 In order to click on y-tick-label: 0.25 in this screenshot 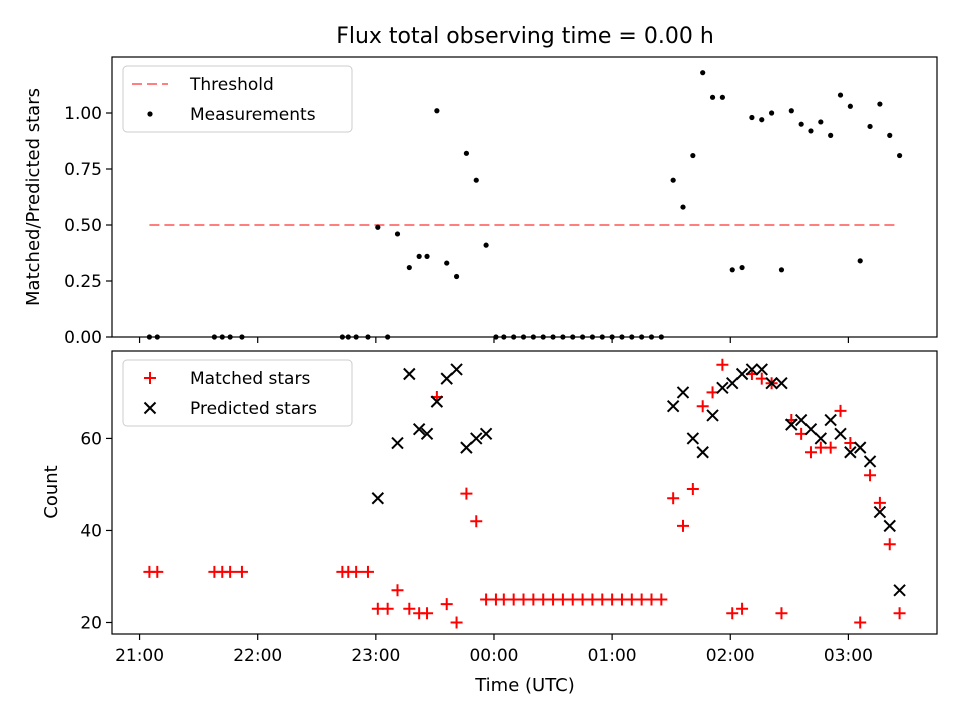, I will do `click(83, 282)`.